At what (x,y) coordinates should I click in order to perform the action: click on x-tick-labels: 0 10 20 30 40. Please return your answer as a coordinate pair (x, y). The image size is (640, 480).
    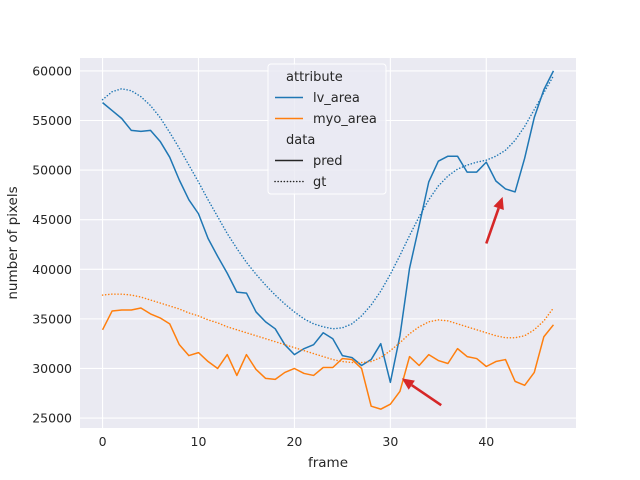
    Looking at the image, I should click on (297, 441).